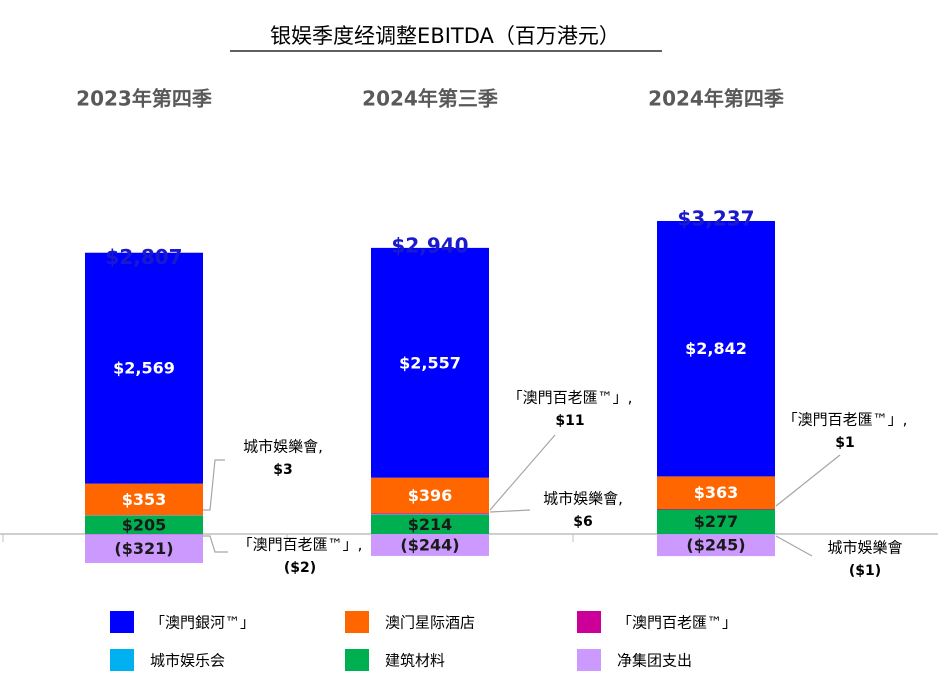 The height and width of the screenshot is (696, 938). Describe the element at coordinates (844, 443) in the screenshot. I see `value-label: $1` at that location.